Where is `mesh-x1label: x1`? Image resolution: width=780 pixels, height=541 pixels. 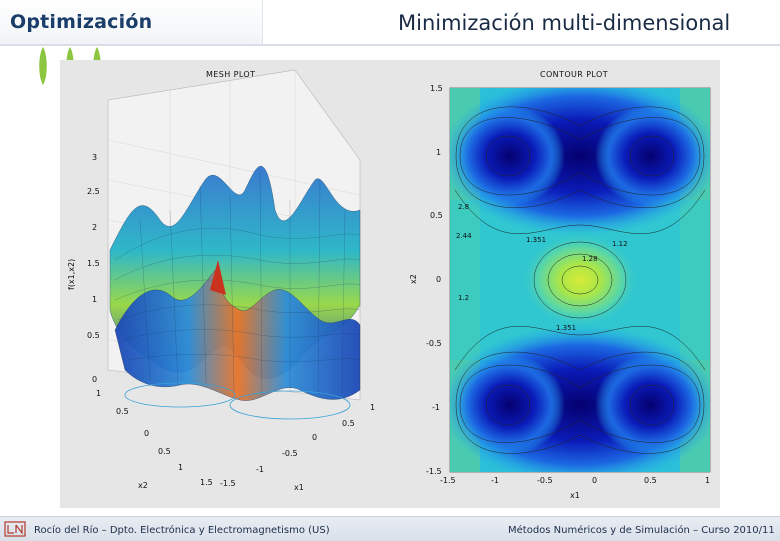
mesh-x1label: x1 is located at coordinates (299, 487).